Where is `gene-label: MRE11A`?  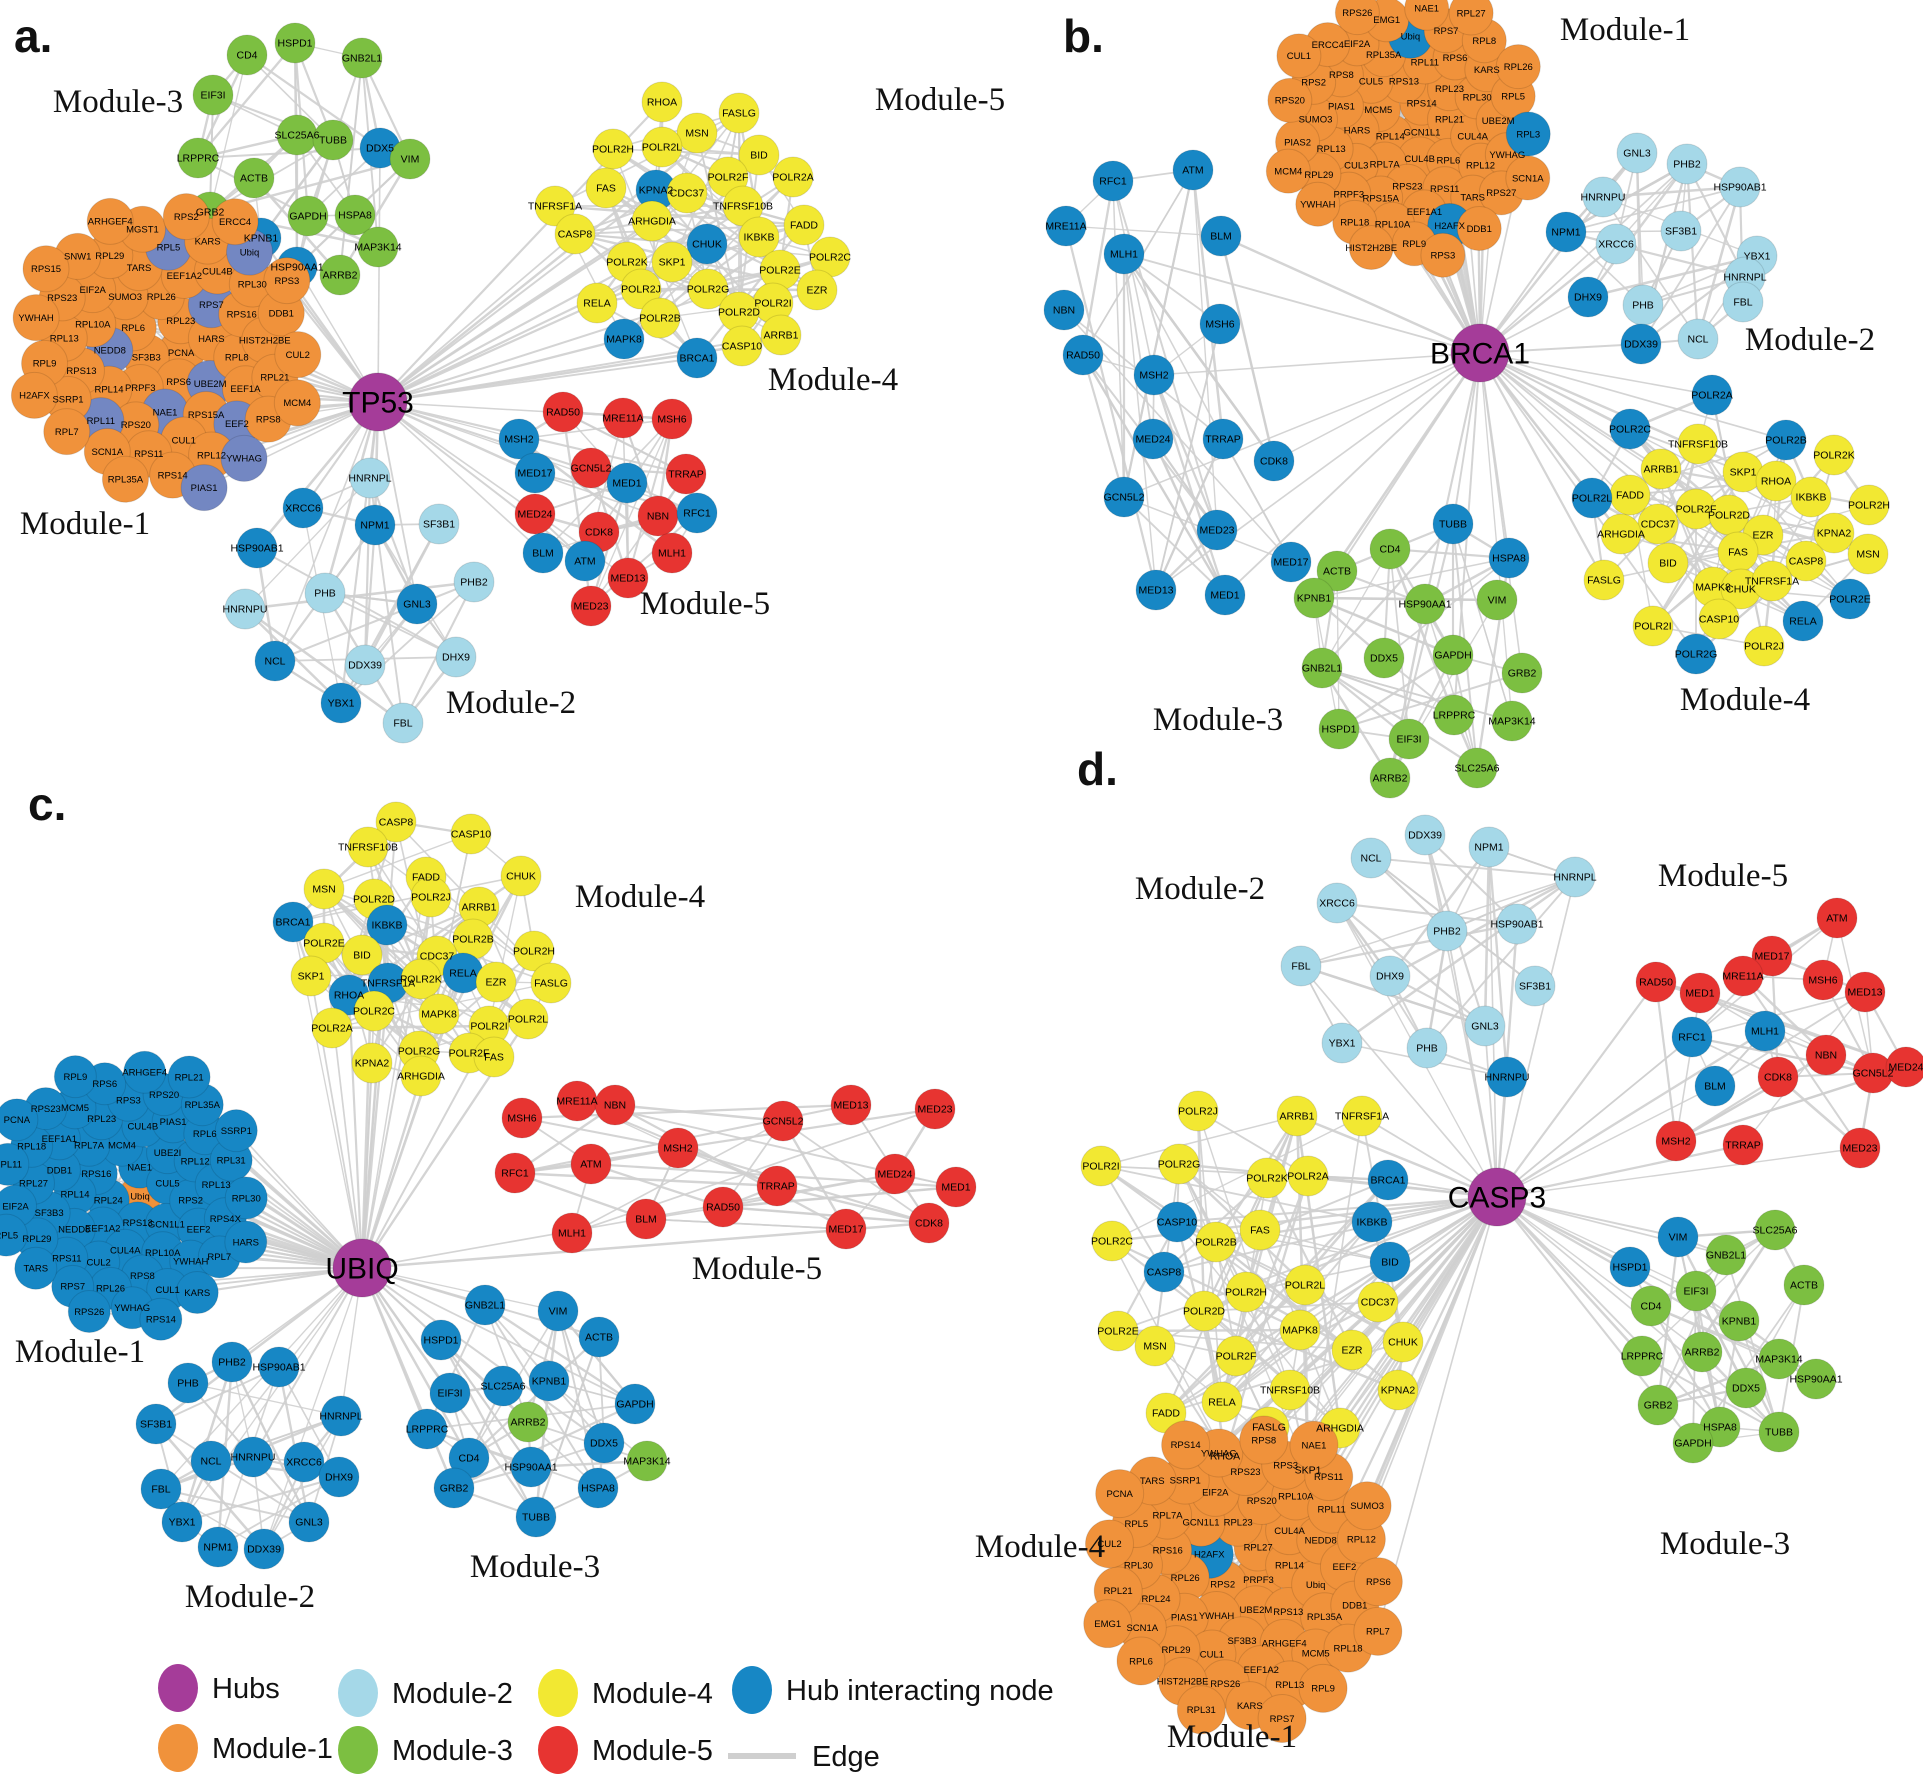 gene-label: MRE11A is located at coordinates (1742, 977).